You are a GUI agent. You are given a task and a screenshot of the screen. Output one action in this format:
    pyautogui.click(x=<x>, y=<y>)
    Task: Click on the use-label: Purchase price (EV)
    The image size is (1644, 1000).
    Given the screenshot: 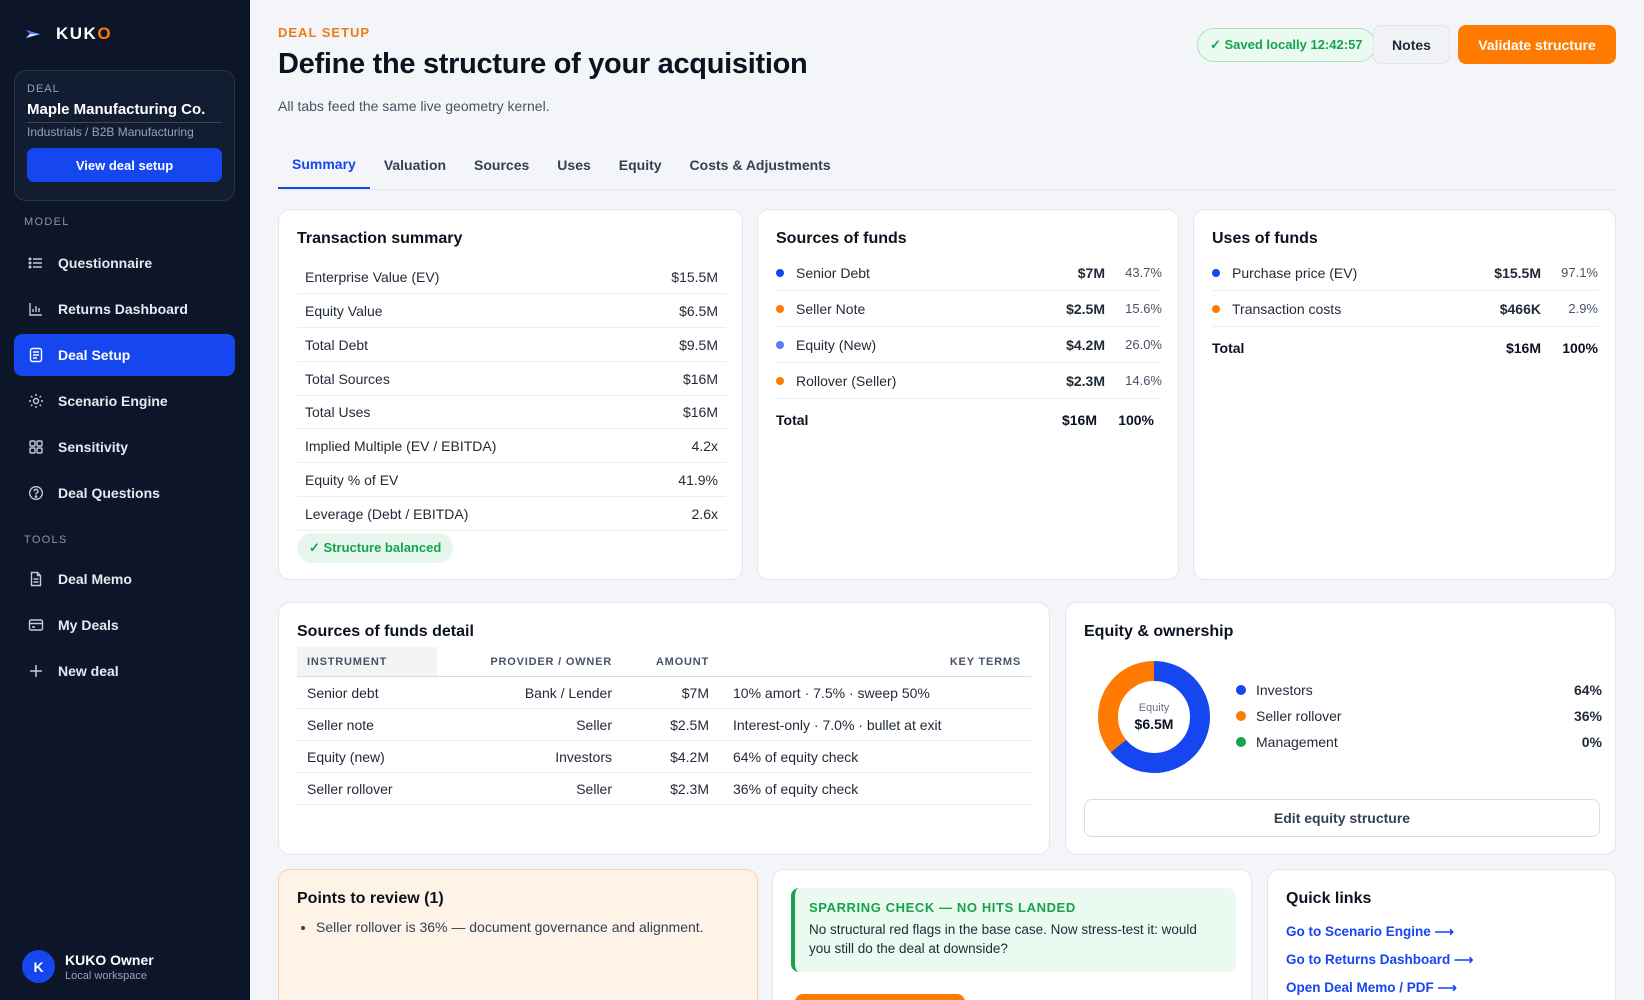 What is the action you would take?
    pyautogui.click(x=1295, y=272)
    